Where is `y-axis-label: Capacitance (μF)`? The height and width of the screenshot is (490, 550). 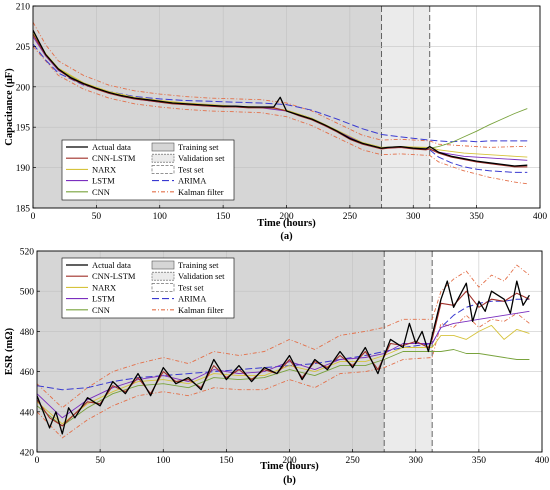
y-axis-label: Capacitance (μF) is located at coordinates (9, 107).